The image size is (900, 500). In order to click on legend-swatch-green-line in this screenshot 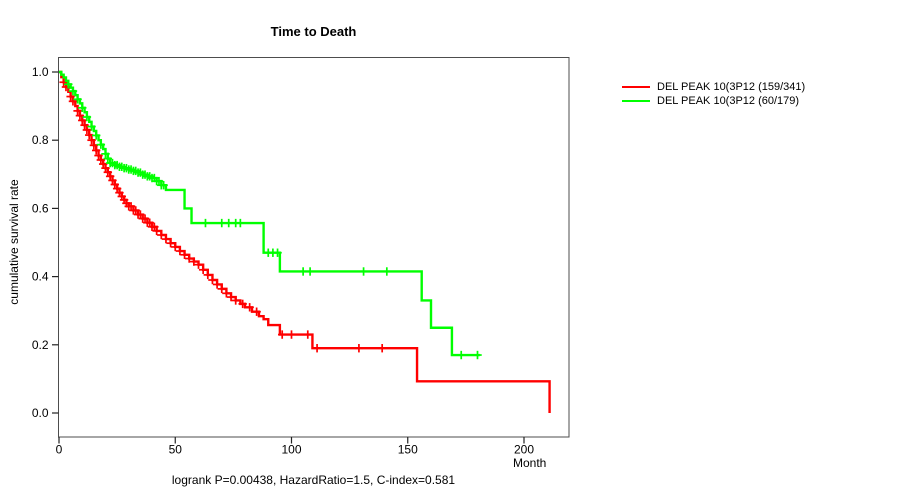, I will do `click(636, 101)`.